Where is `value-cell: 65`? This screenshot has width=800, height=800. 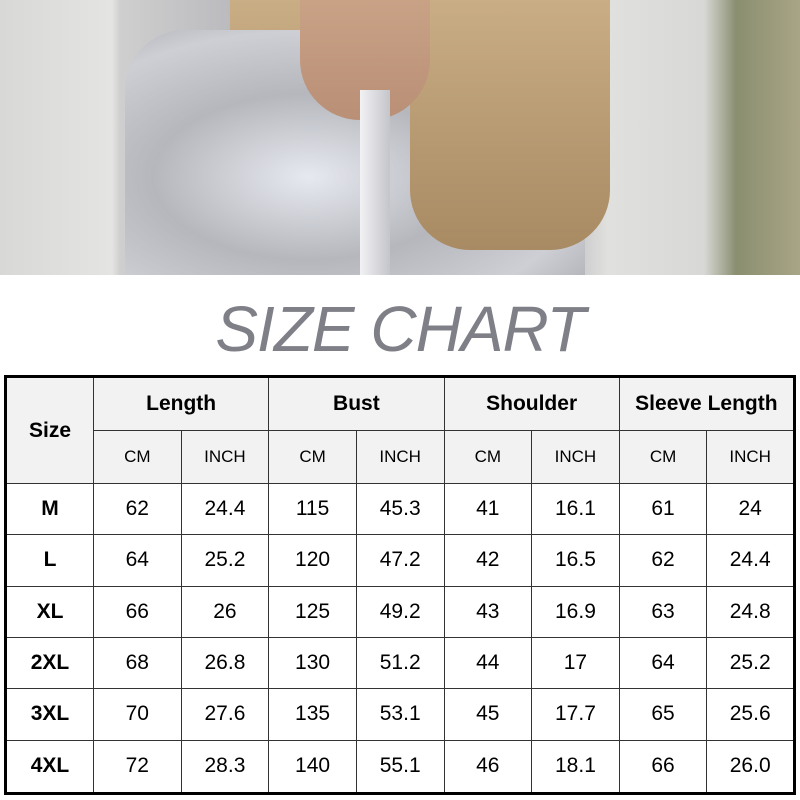 value-cell: 65 is located at coordinates (663, 714).